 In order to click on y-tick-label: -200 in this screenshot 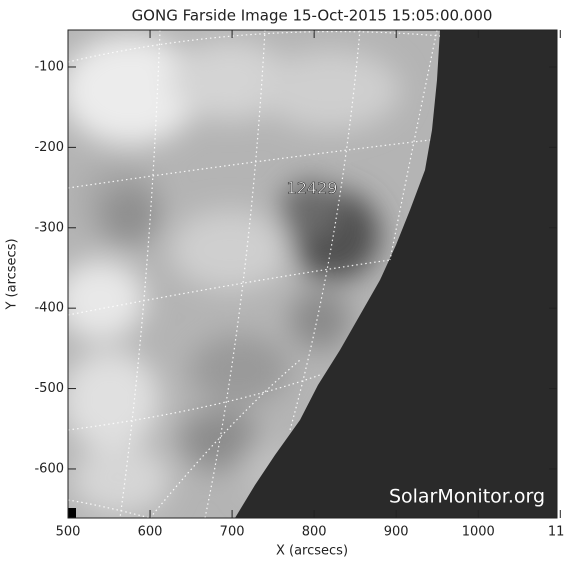, I will do `click(49, 147)`.